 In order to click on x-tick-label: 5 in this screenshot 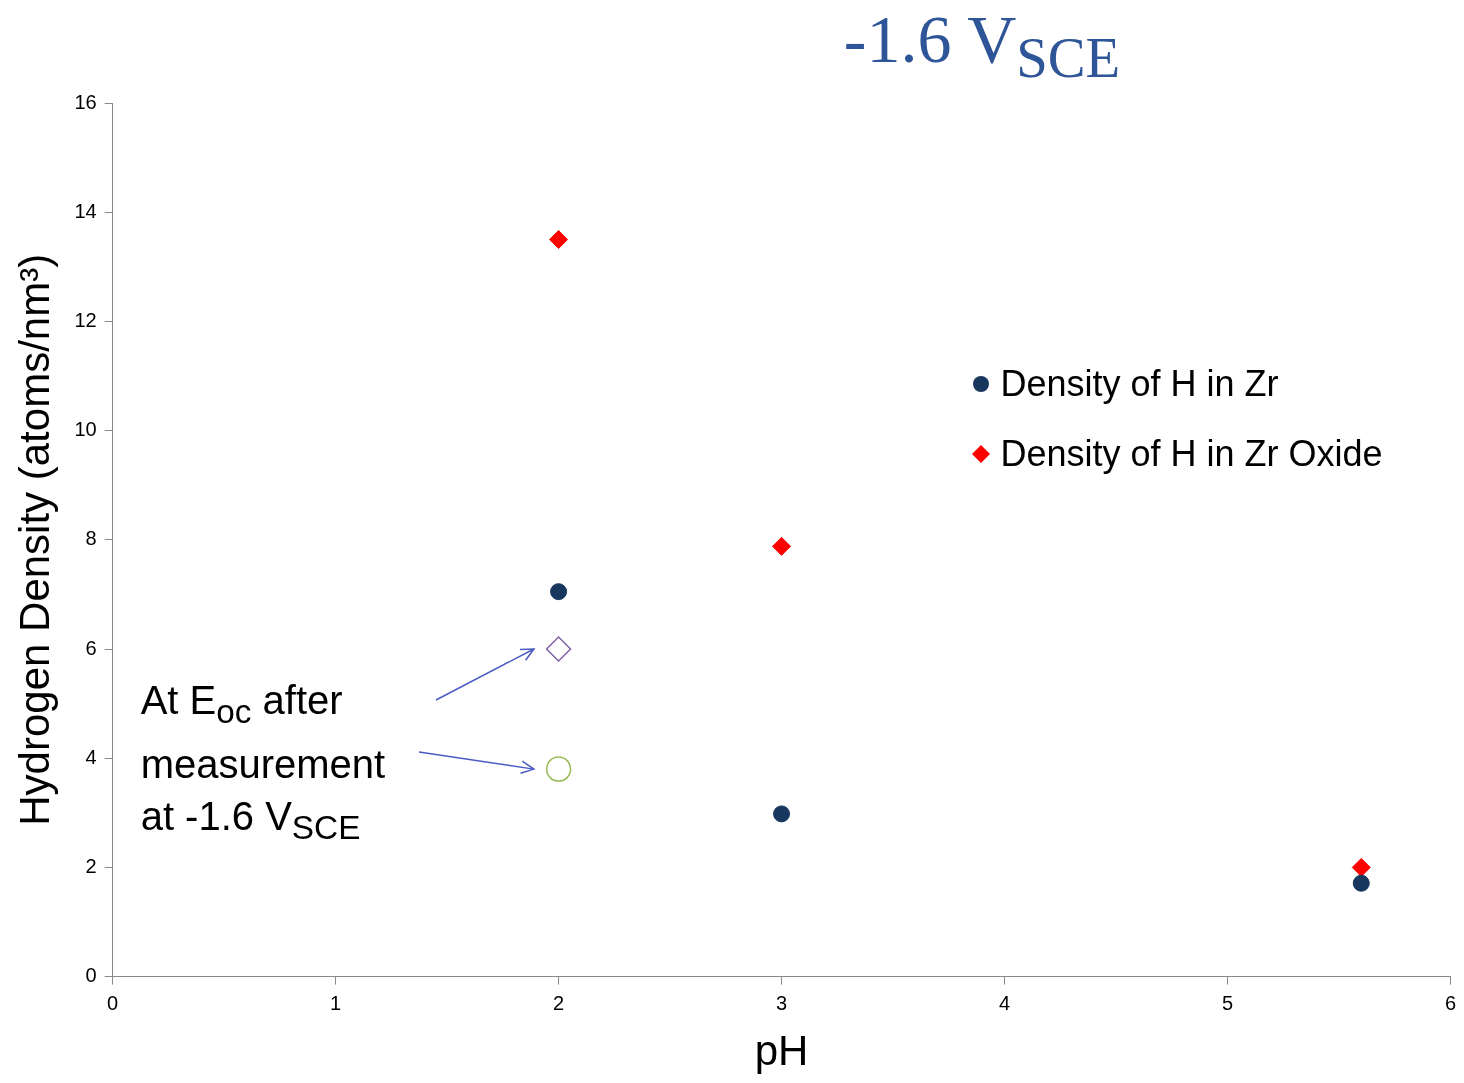, I will do `click(1227, 1003)`.